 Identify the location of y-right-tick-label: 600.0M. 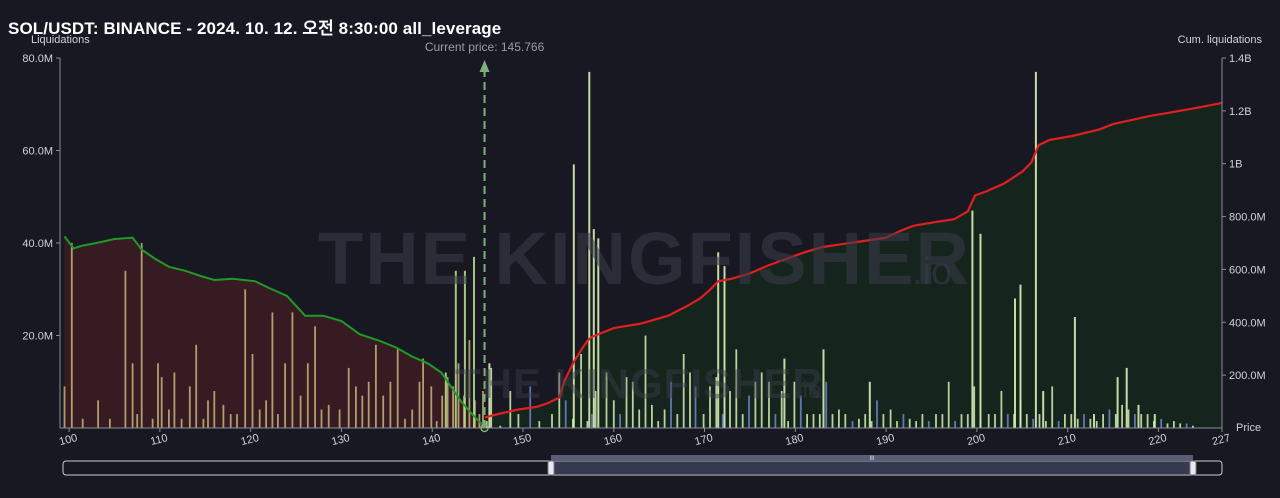
(1247, 270).